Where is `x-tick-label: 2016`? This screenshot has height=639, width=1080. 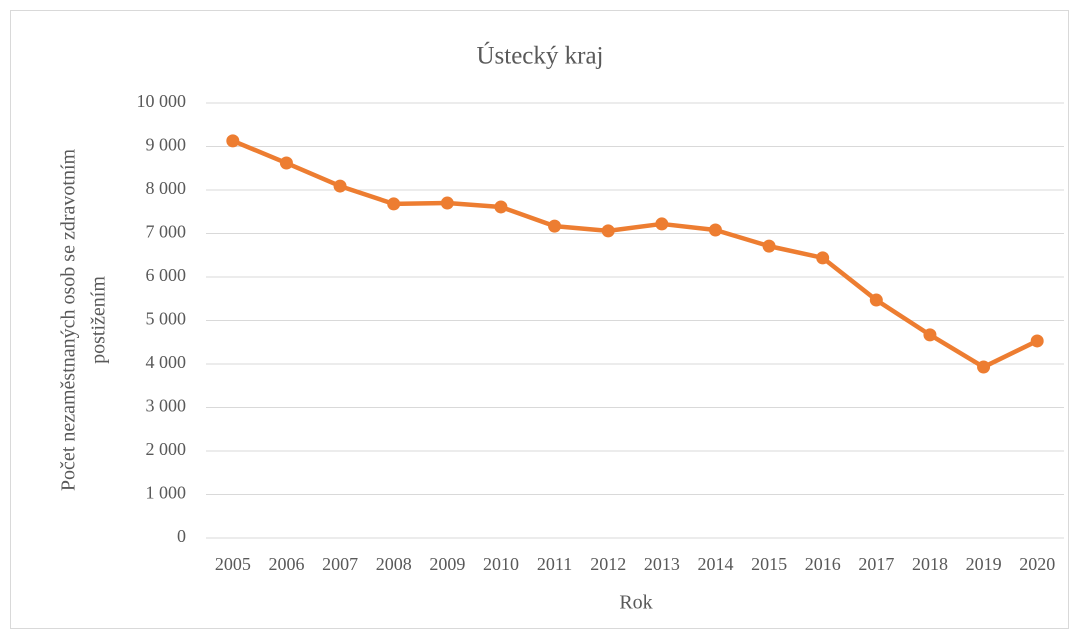 x-tick-label: 2016 is located at coordinates (823, 564).